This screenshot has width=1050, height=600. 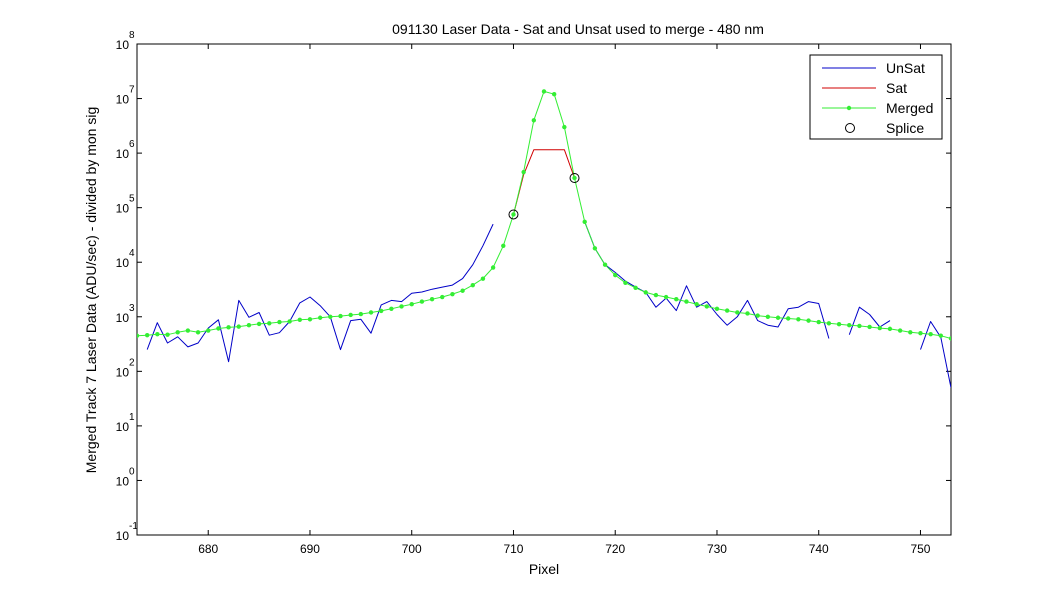 I want to click on y-tick-exponent: 0, so click(x=132, y=471).